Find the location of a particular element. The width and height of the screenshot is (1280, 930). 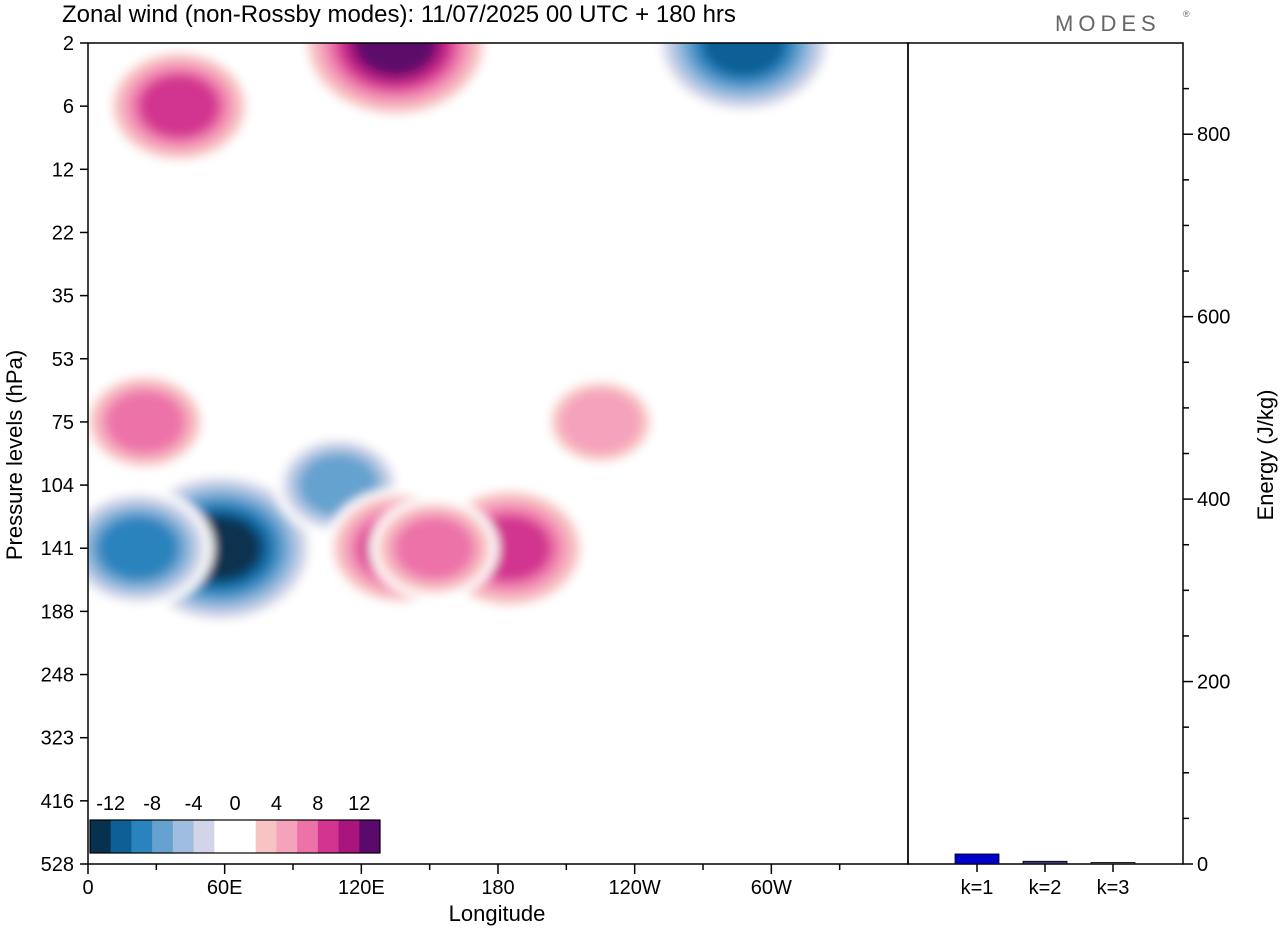

y-tick-label: 104 is located at coordinates (57, 486).